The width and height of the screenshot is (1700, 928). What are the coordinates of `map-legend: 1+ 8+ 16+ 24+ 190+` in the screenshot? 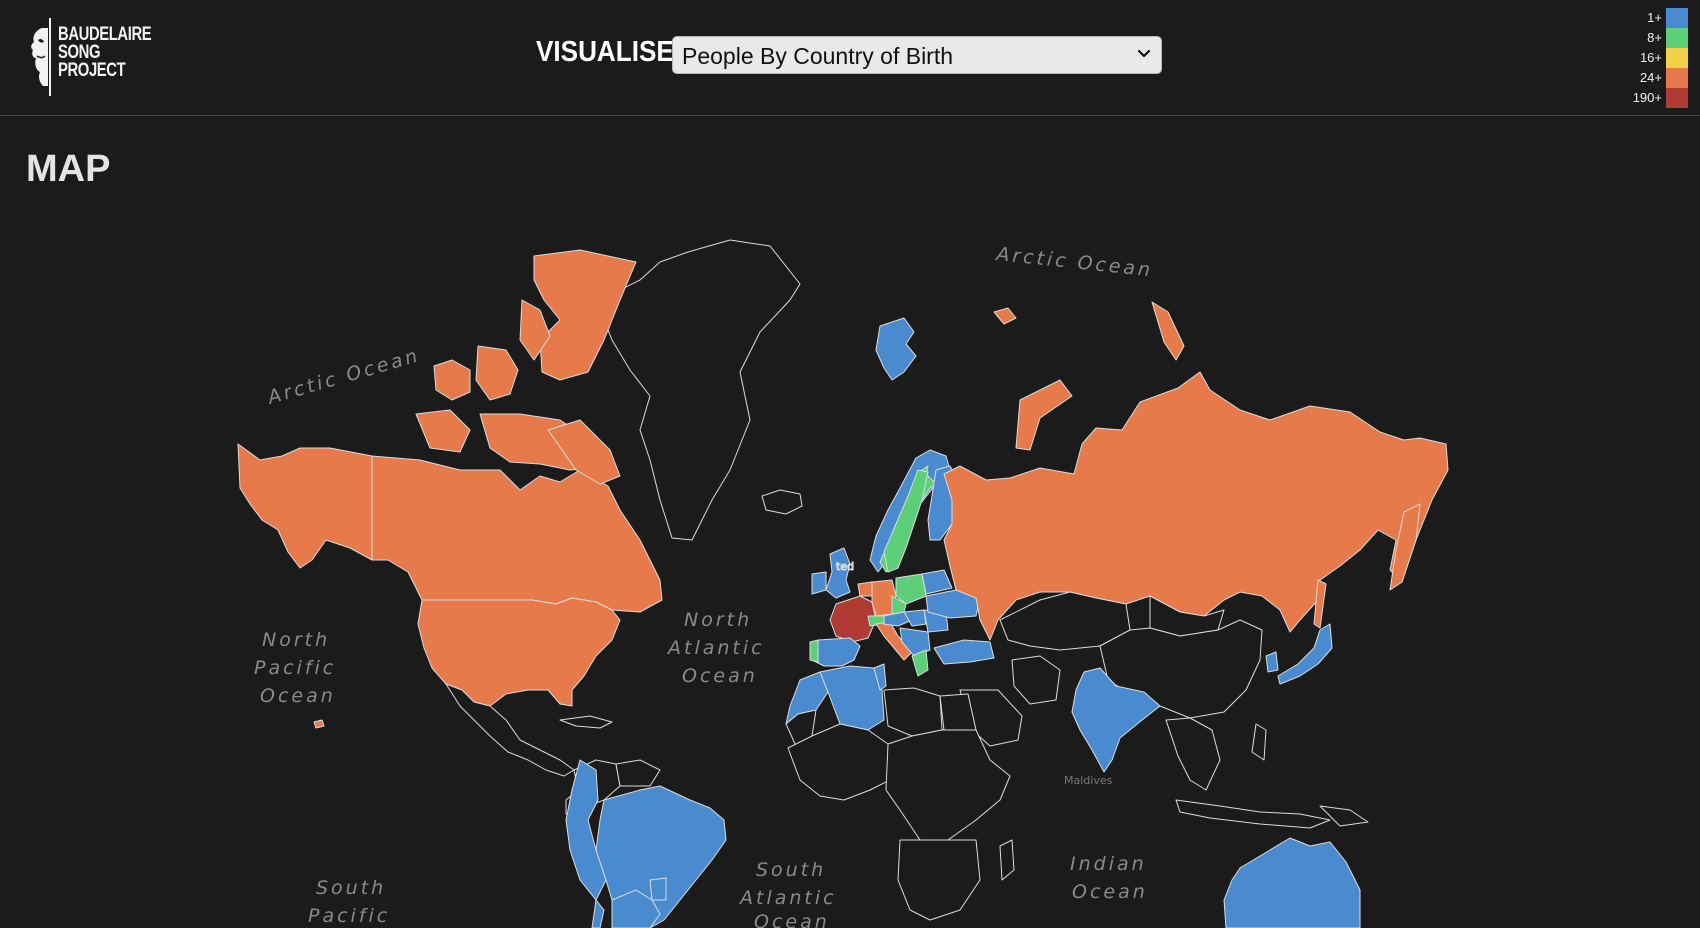 It's located at (1643, 57).